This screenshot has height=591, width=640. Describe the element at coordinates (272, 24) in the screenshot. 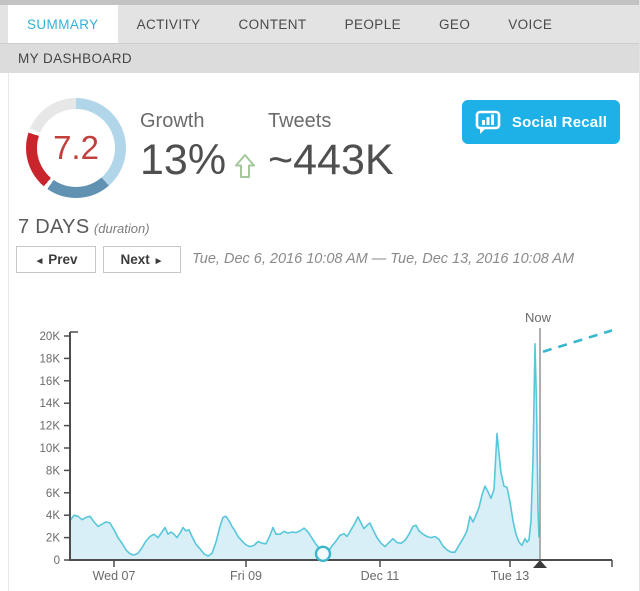

I see `tab-content: CONTENT` at that location.